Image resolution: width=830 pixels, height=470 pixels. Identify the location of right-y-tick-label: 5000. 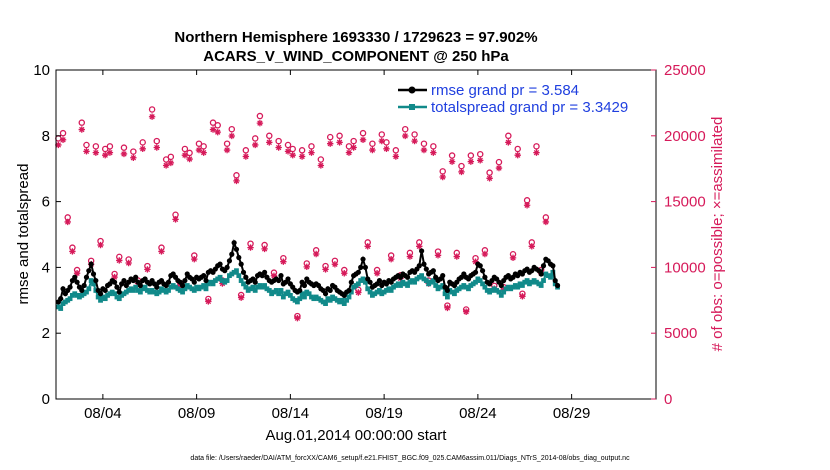
(680, 333).